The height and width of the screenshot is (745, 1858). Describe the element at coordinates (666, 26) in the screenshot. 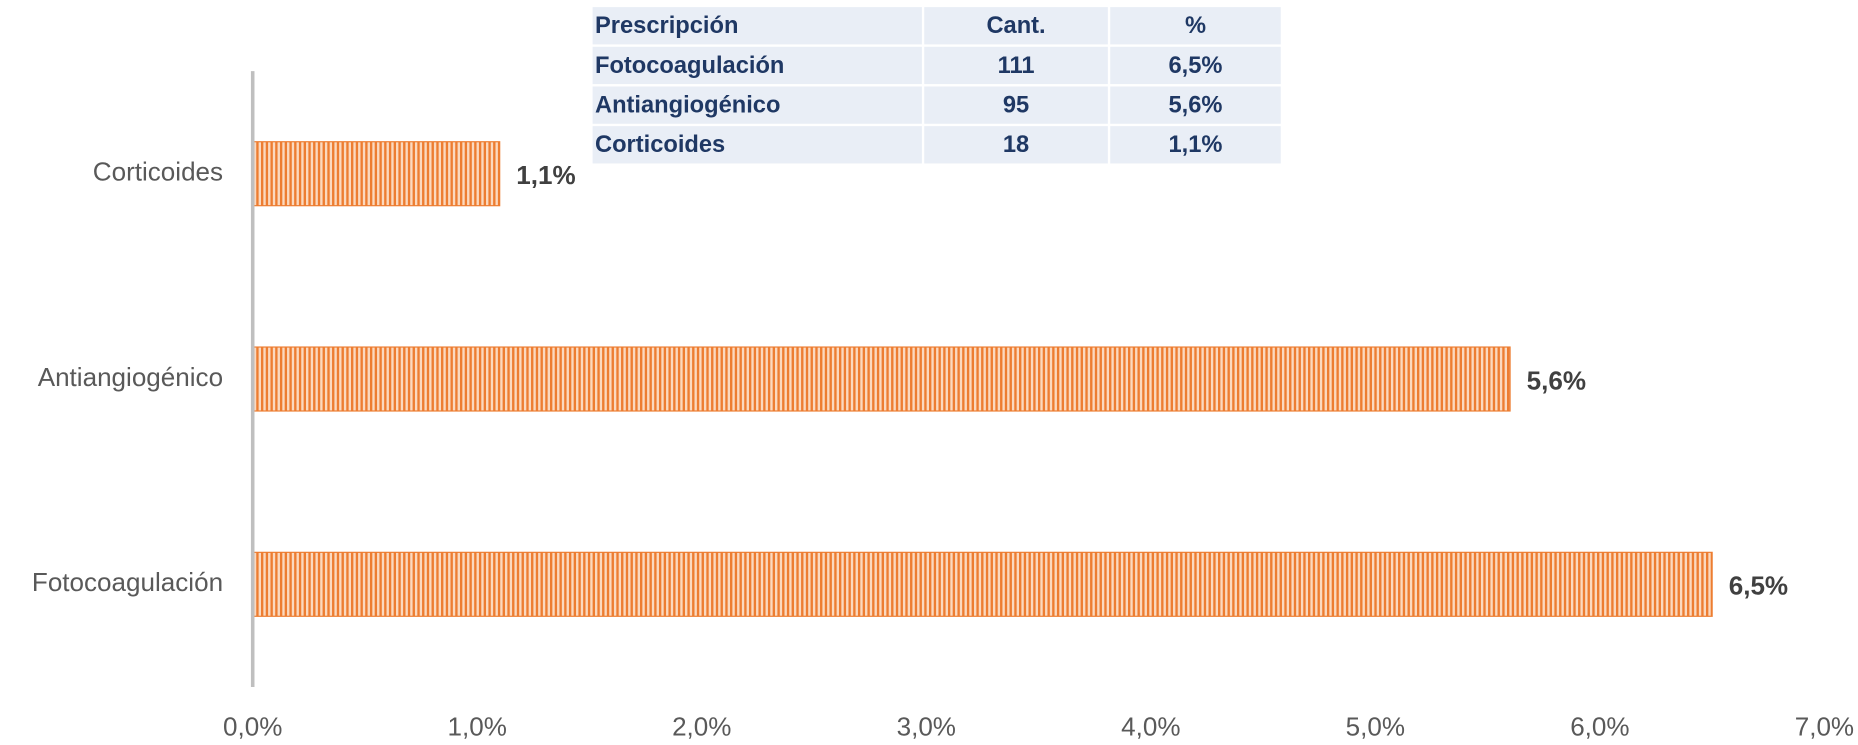

I see `table-header: Prescripción` at that location.